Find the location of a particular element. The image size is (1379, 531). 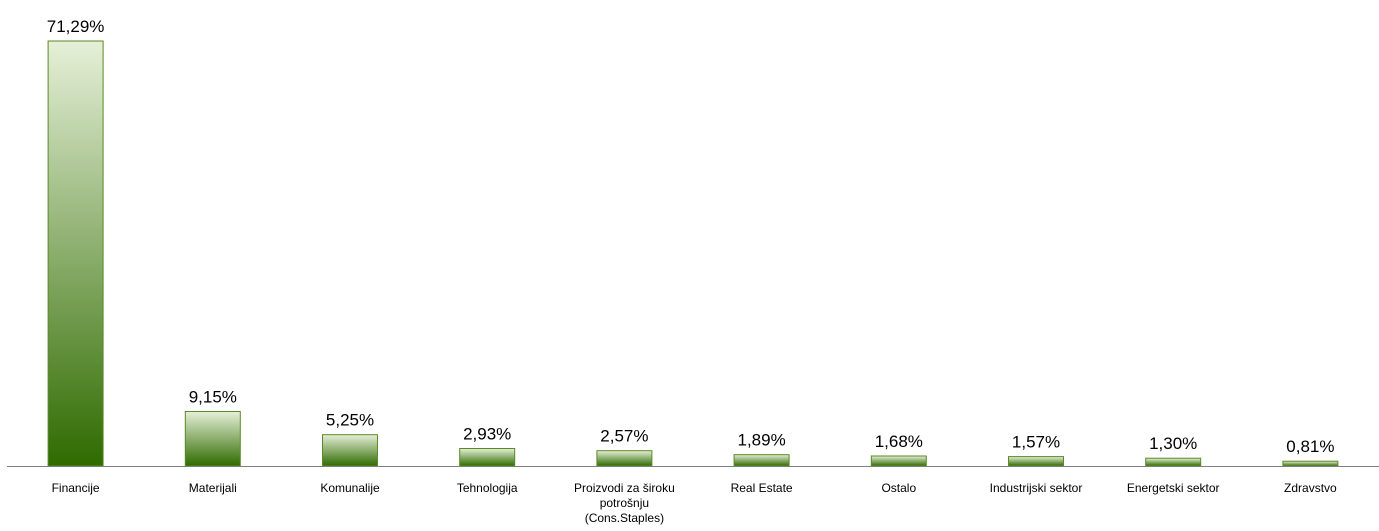

category-label-industrijski-sektor: Industrijski sektor is located at coordinates (1036, 488).